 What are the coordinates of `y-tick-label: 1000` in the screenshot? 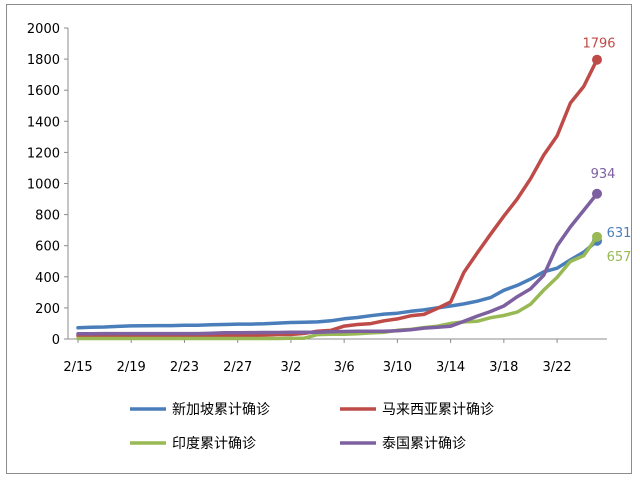 It's located at (43, 185).